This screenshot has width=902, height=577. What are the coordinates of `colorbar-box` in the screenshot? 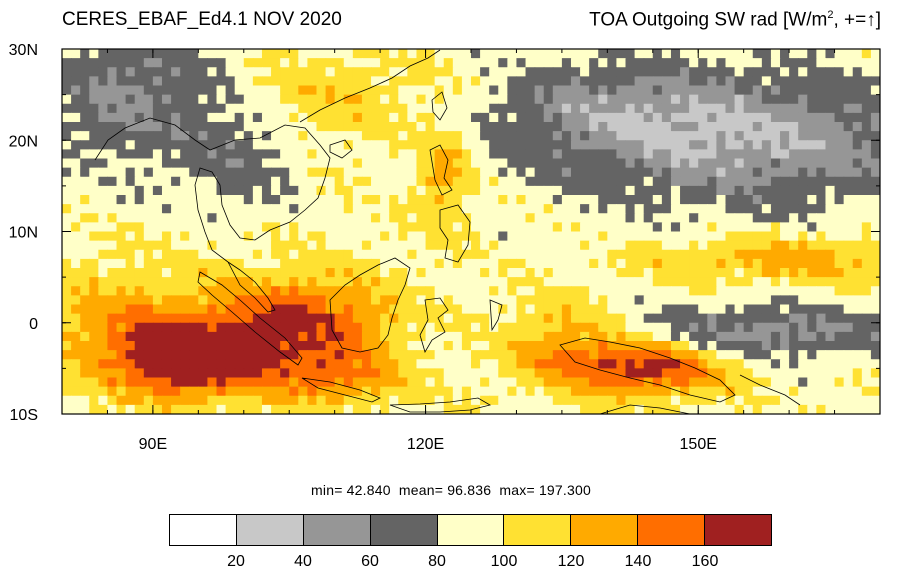 It's located at (270, 530).